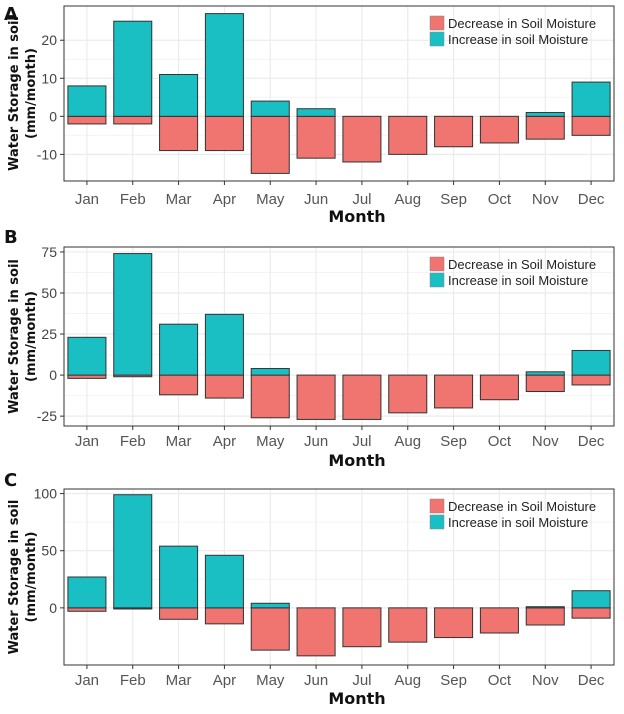 The height and width of the screenshot is (714, 624). What do you see at coordinates (87, 120) in the screenshot?
I see `bar-decrease-jan` at bounding box center [87, 120].